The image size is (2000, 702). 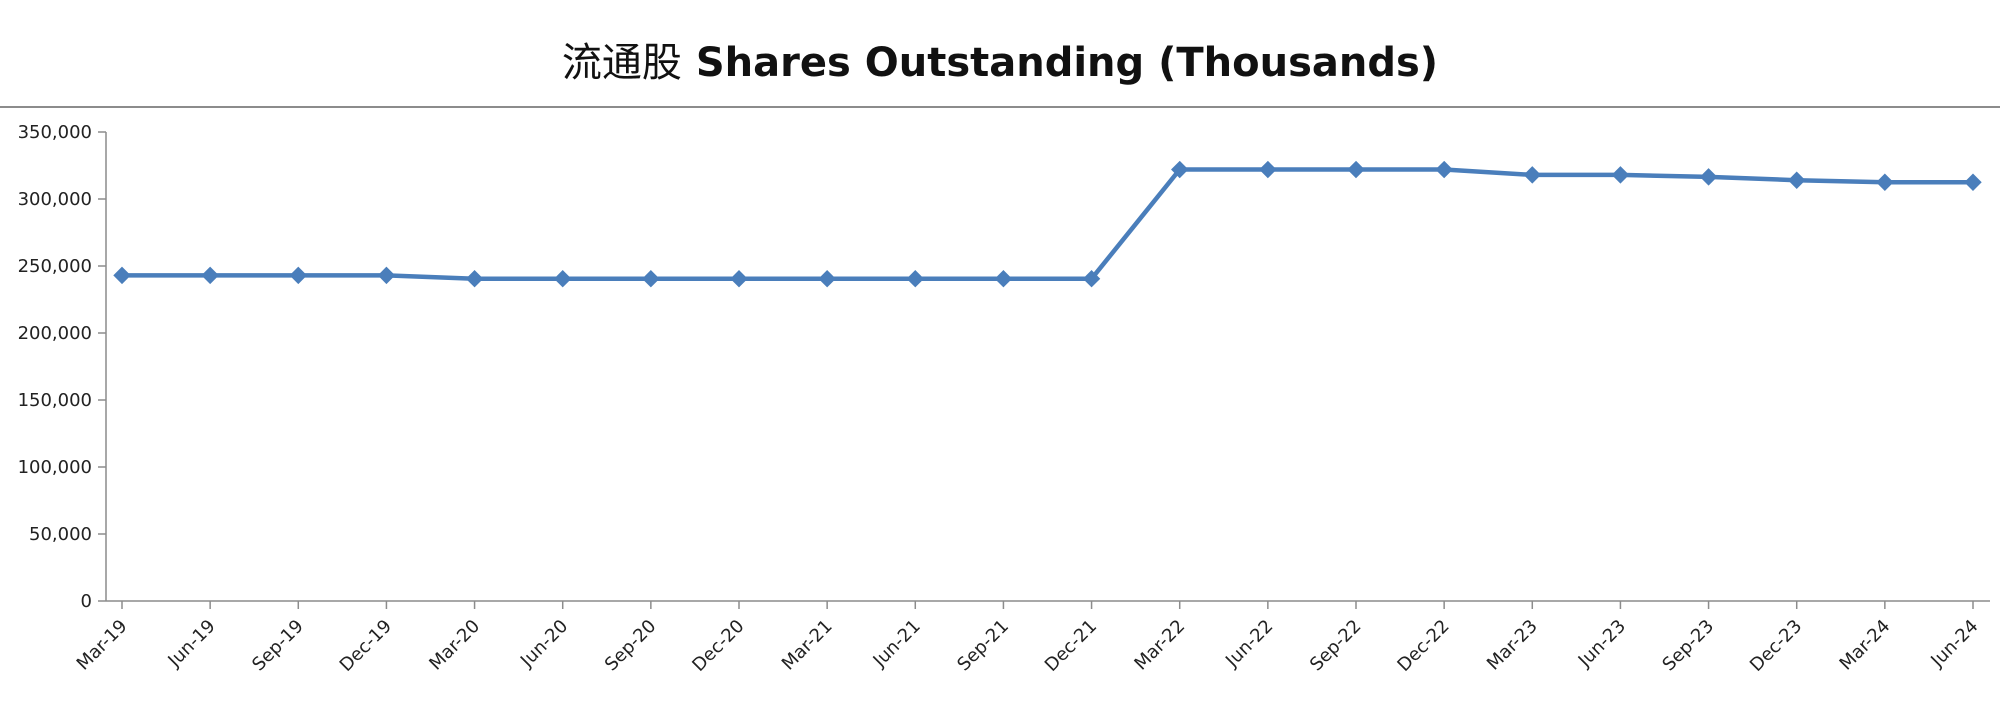 I want to click on x-tick-label: Sep-22, so click(x=1336, y=646).